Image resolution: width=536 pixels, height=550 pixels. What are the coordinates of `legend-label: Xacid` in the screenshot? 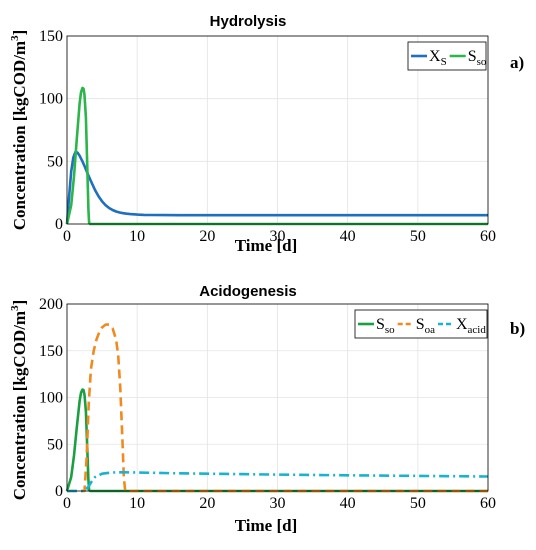 It's located at (471, 326).